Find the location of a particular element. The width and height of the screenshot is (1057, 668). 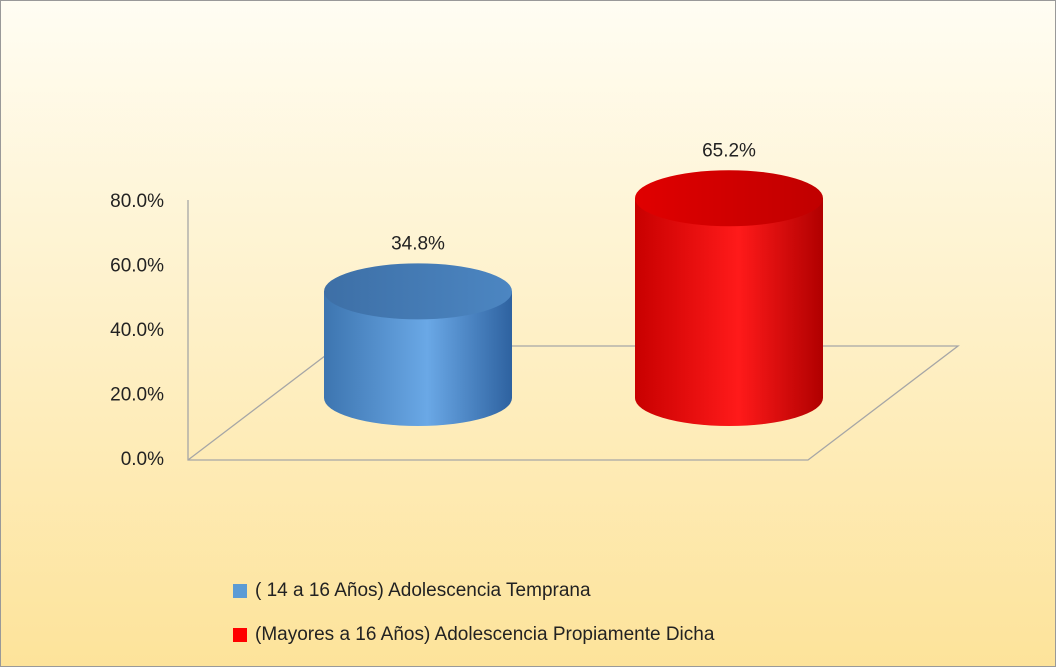

y-tick-label: 0.0% is located at coordinates (142, 459).